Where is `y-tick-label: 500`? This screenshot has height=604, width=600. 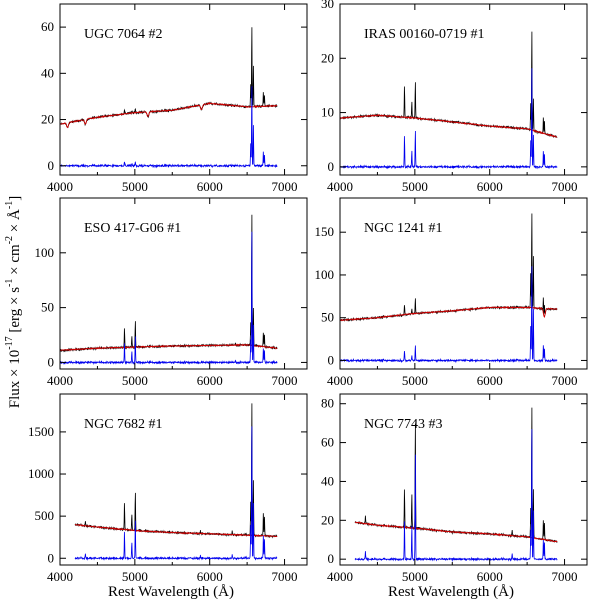
y-tick-label: 500 is located at coordinates (45, 515).